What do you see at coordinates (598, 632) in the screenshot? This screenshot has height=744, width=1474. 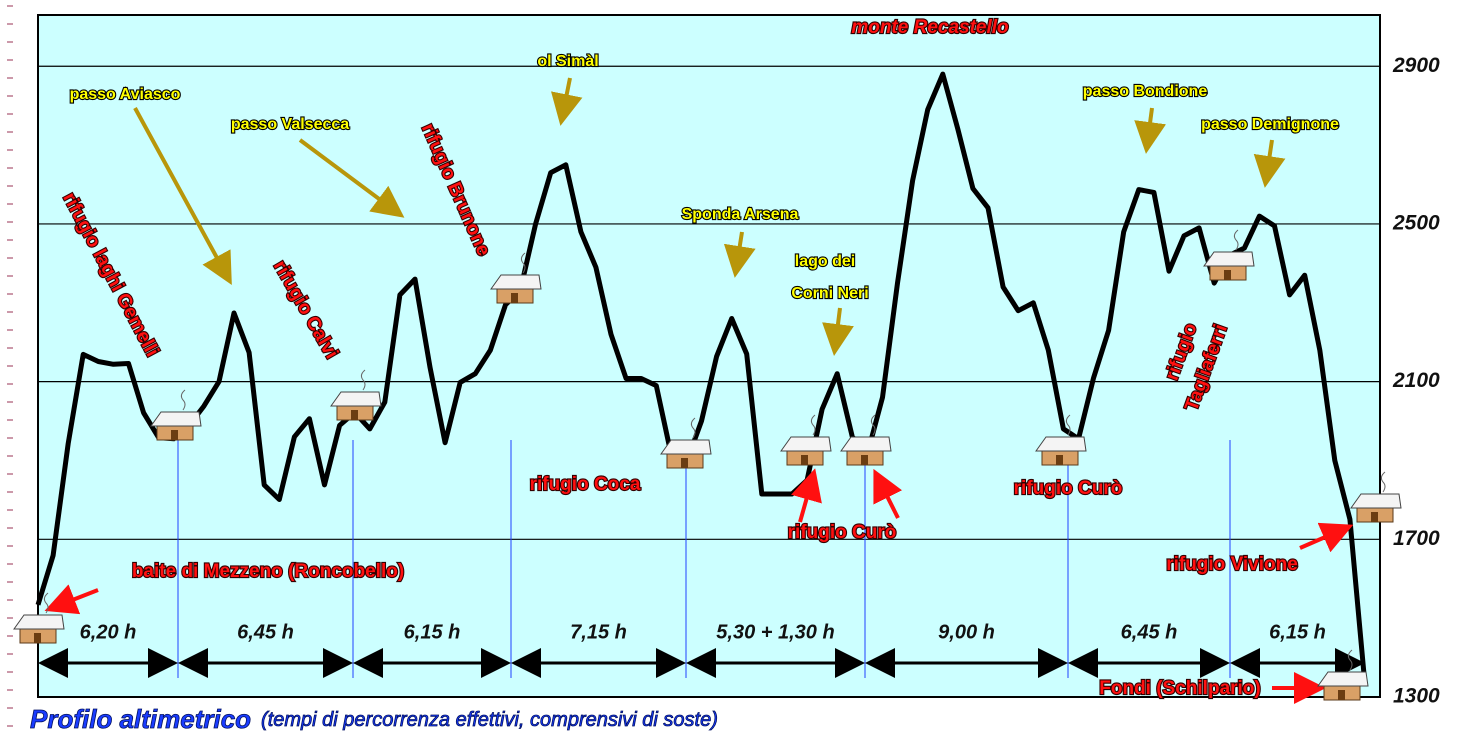 I see `stage-time: 7,15 h` at bounding box center [598, 632].